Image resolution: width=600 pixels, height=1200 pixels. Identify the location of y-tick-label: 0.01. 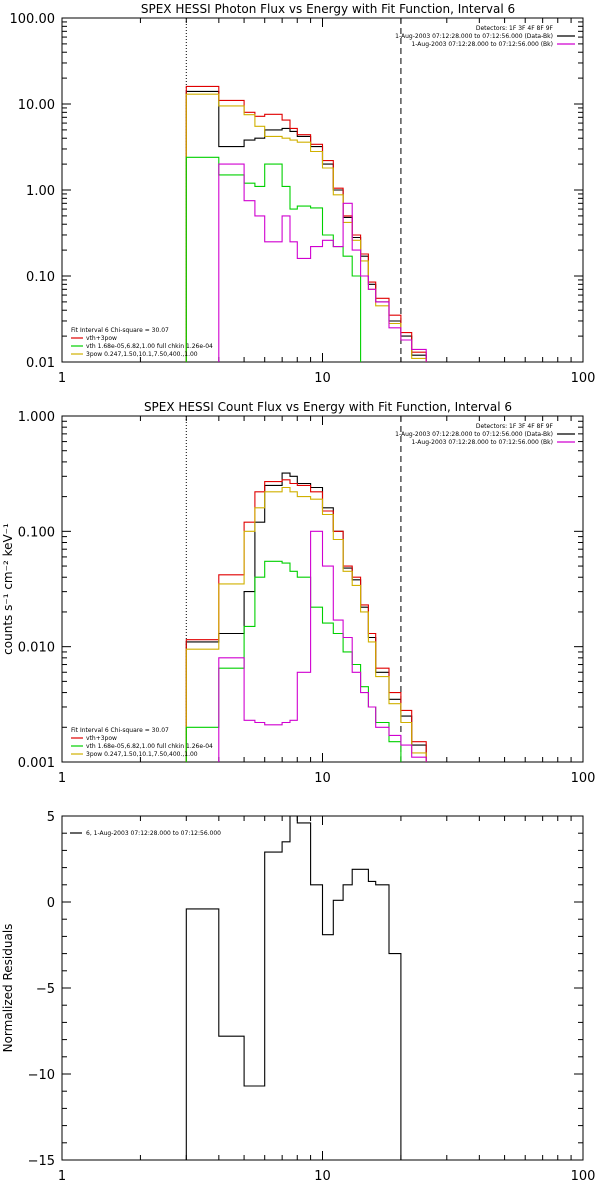
(40, 363).